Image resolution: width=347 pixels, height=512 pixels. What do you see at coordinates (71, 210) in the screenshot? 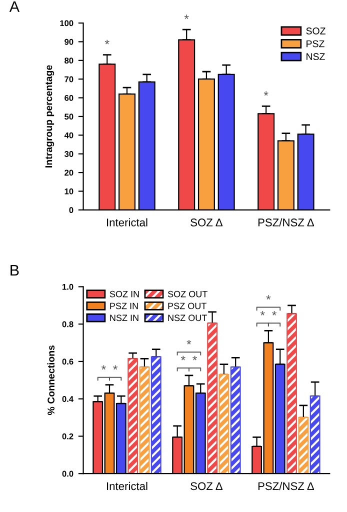
I see `y-tick-label: 0` at bounding box center [71, 210].